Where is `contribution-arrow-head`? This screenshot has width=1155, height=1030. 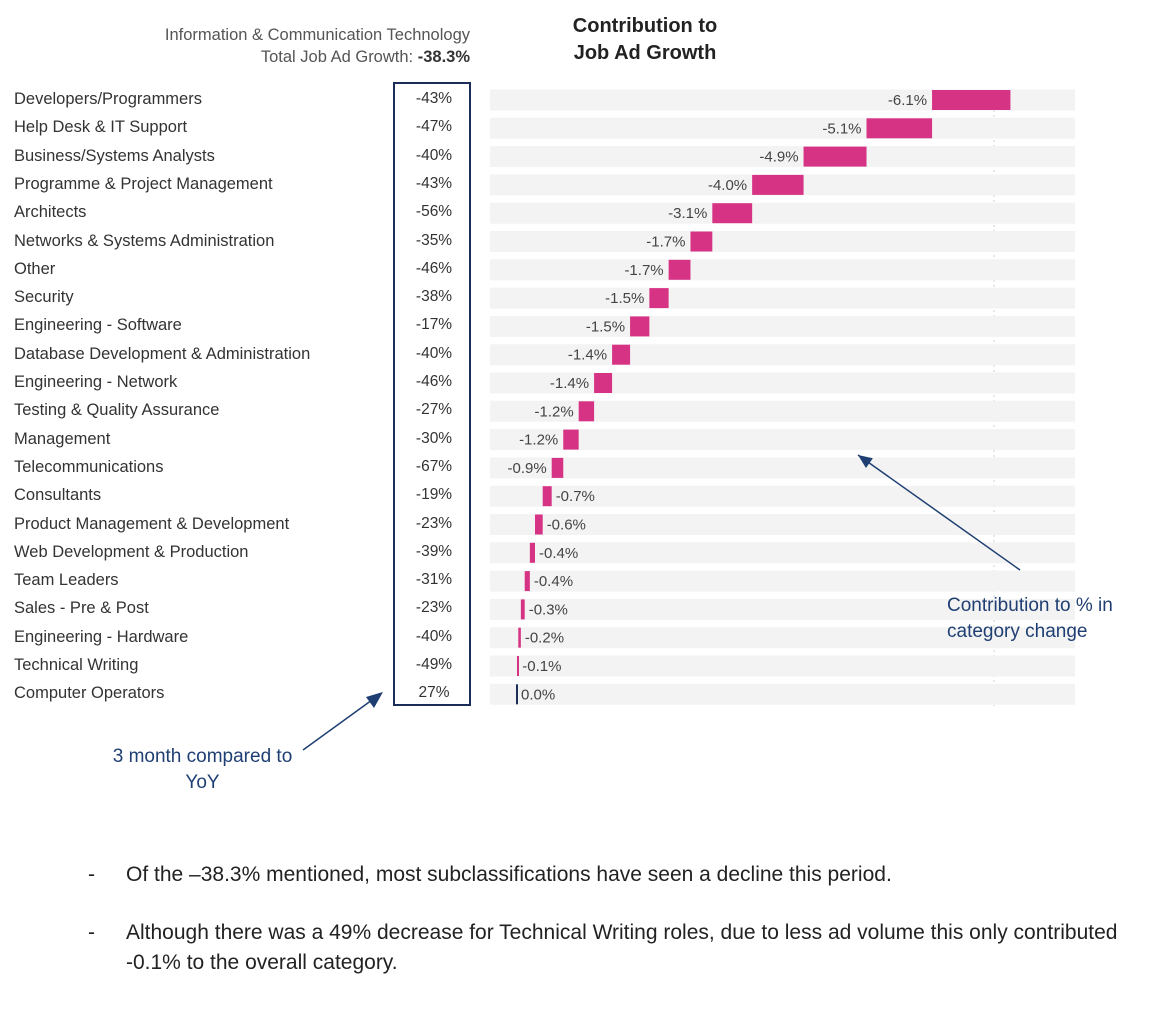 contribution-arrow-head is located at coordinates (865, 461).